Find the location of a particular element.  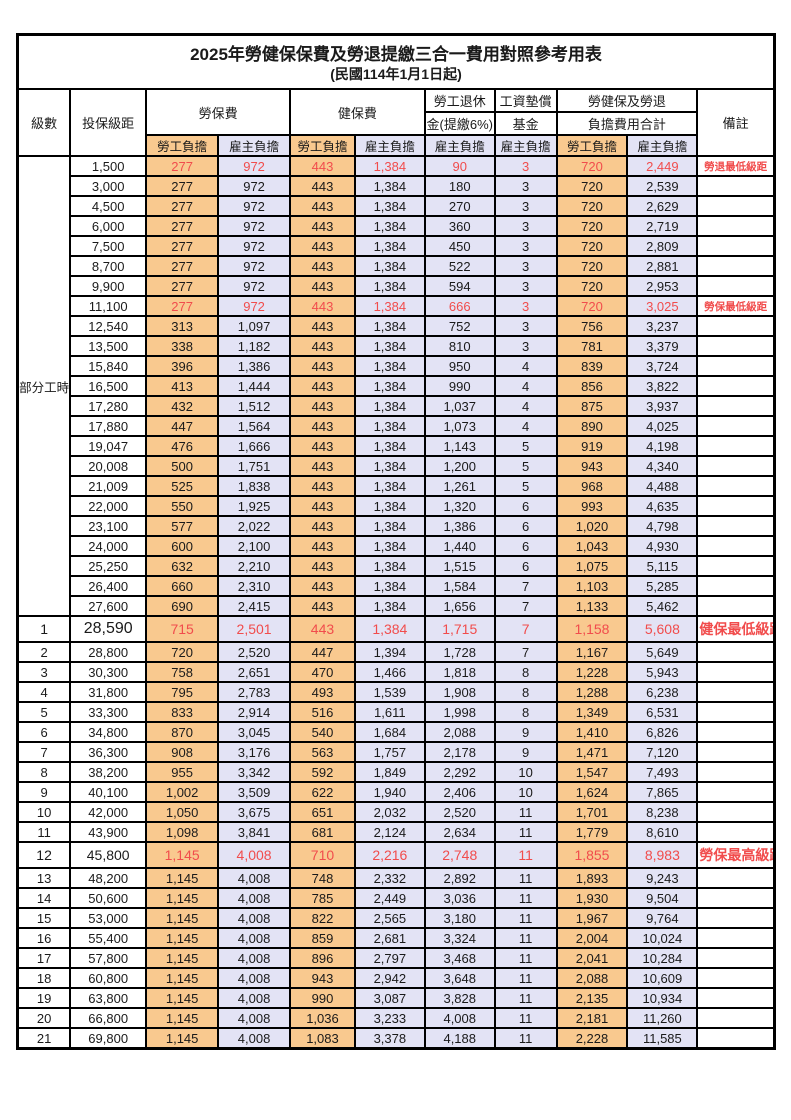

cell-level: 12 is located at coordinates (44, 855).